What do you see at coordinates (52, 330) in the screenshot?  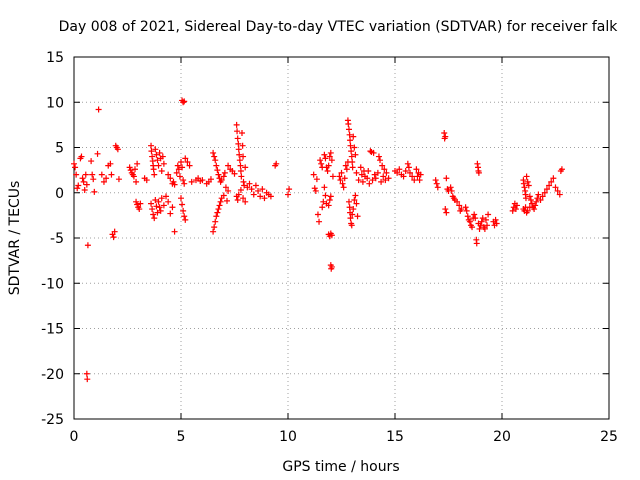 I see `y-tick-label: -15` at bounding box center [52, 330].